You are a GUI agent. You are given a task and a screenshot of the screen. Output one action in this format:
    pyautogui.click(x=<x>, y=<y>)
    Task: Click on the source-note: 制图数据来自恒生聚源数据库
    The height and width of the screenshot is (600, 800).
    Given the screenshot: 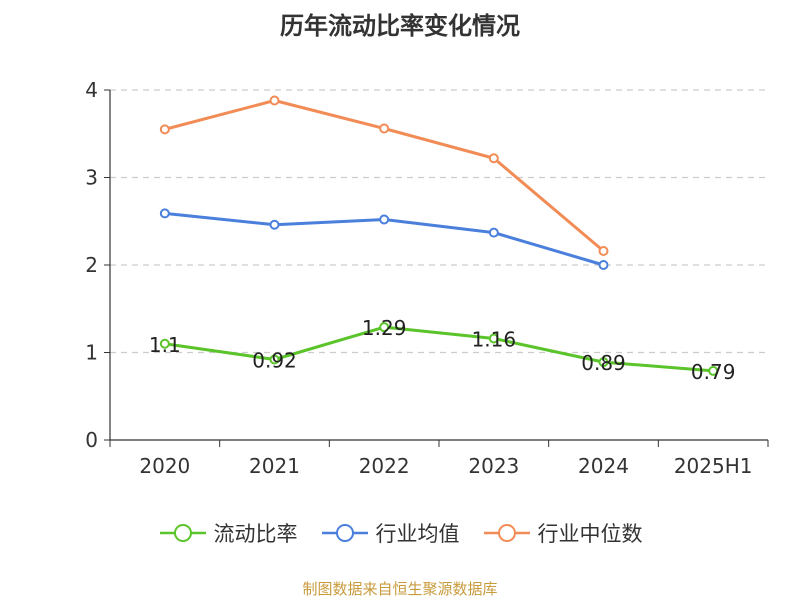 What is the action you would take?
    pyautogui.click(x=400, y=589)
    